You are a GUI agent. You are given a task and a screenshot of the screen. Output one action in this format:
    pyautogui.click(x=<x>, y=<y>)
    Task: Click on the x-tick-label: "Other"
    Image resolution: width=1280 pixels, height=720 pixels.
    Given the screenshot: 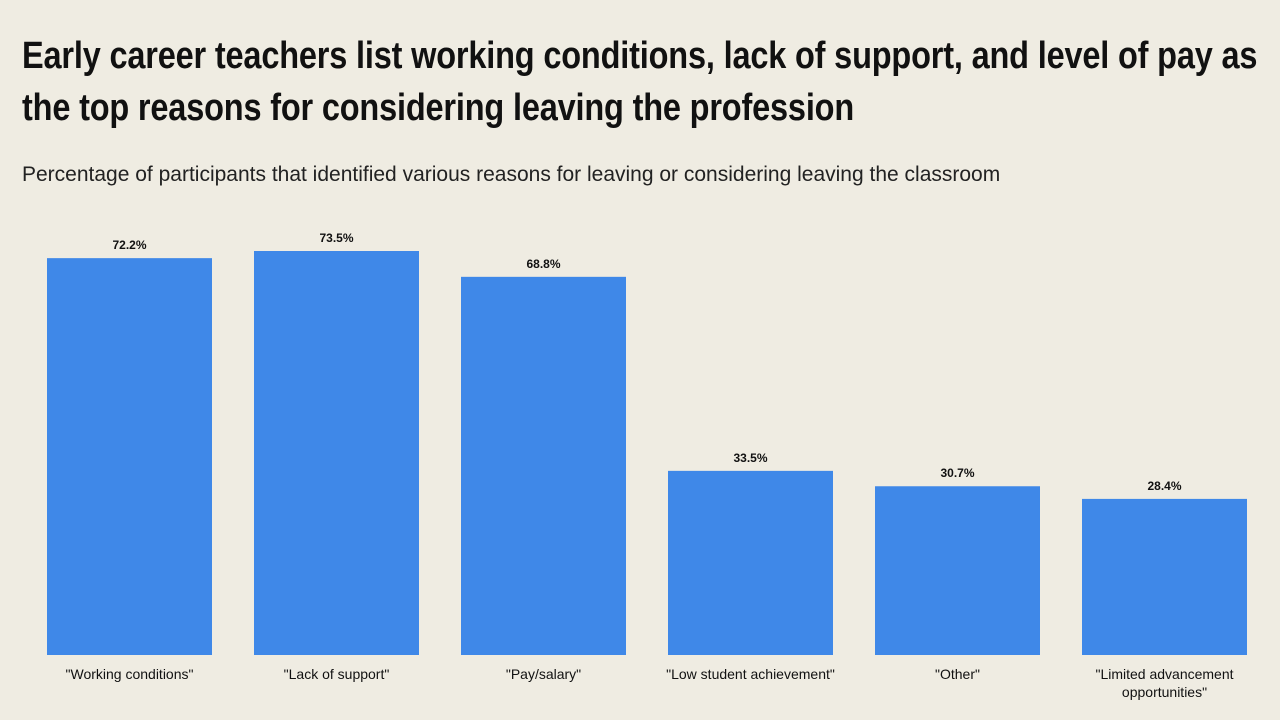 What is the action you would take?
    pyautogui.click(x=957, y=674)
    